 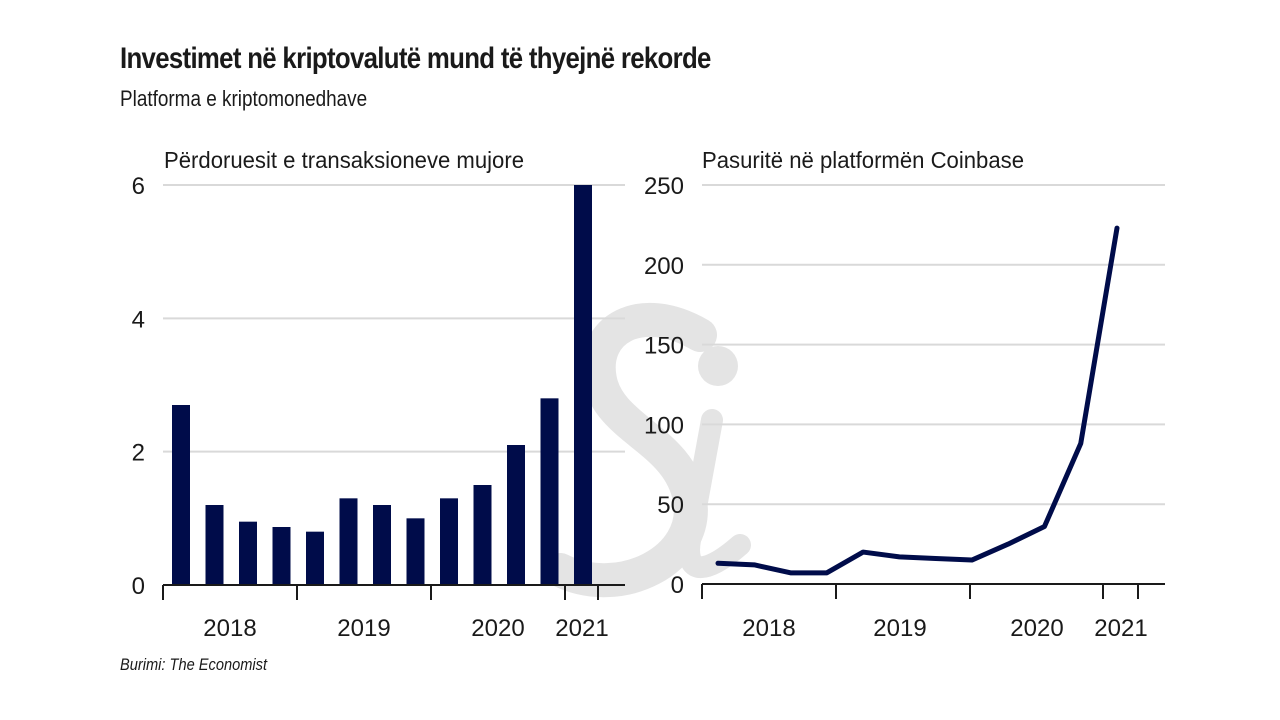 I want to click on source-note: Burimi: The Economist, so click(x=194, y=664).